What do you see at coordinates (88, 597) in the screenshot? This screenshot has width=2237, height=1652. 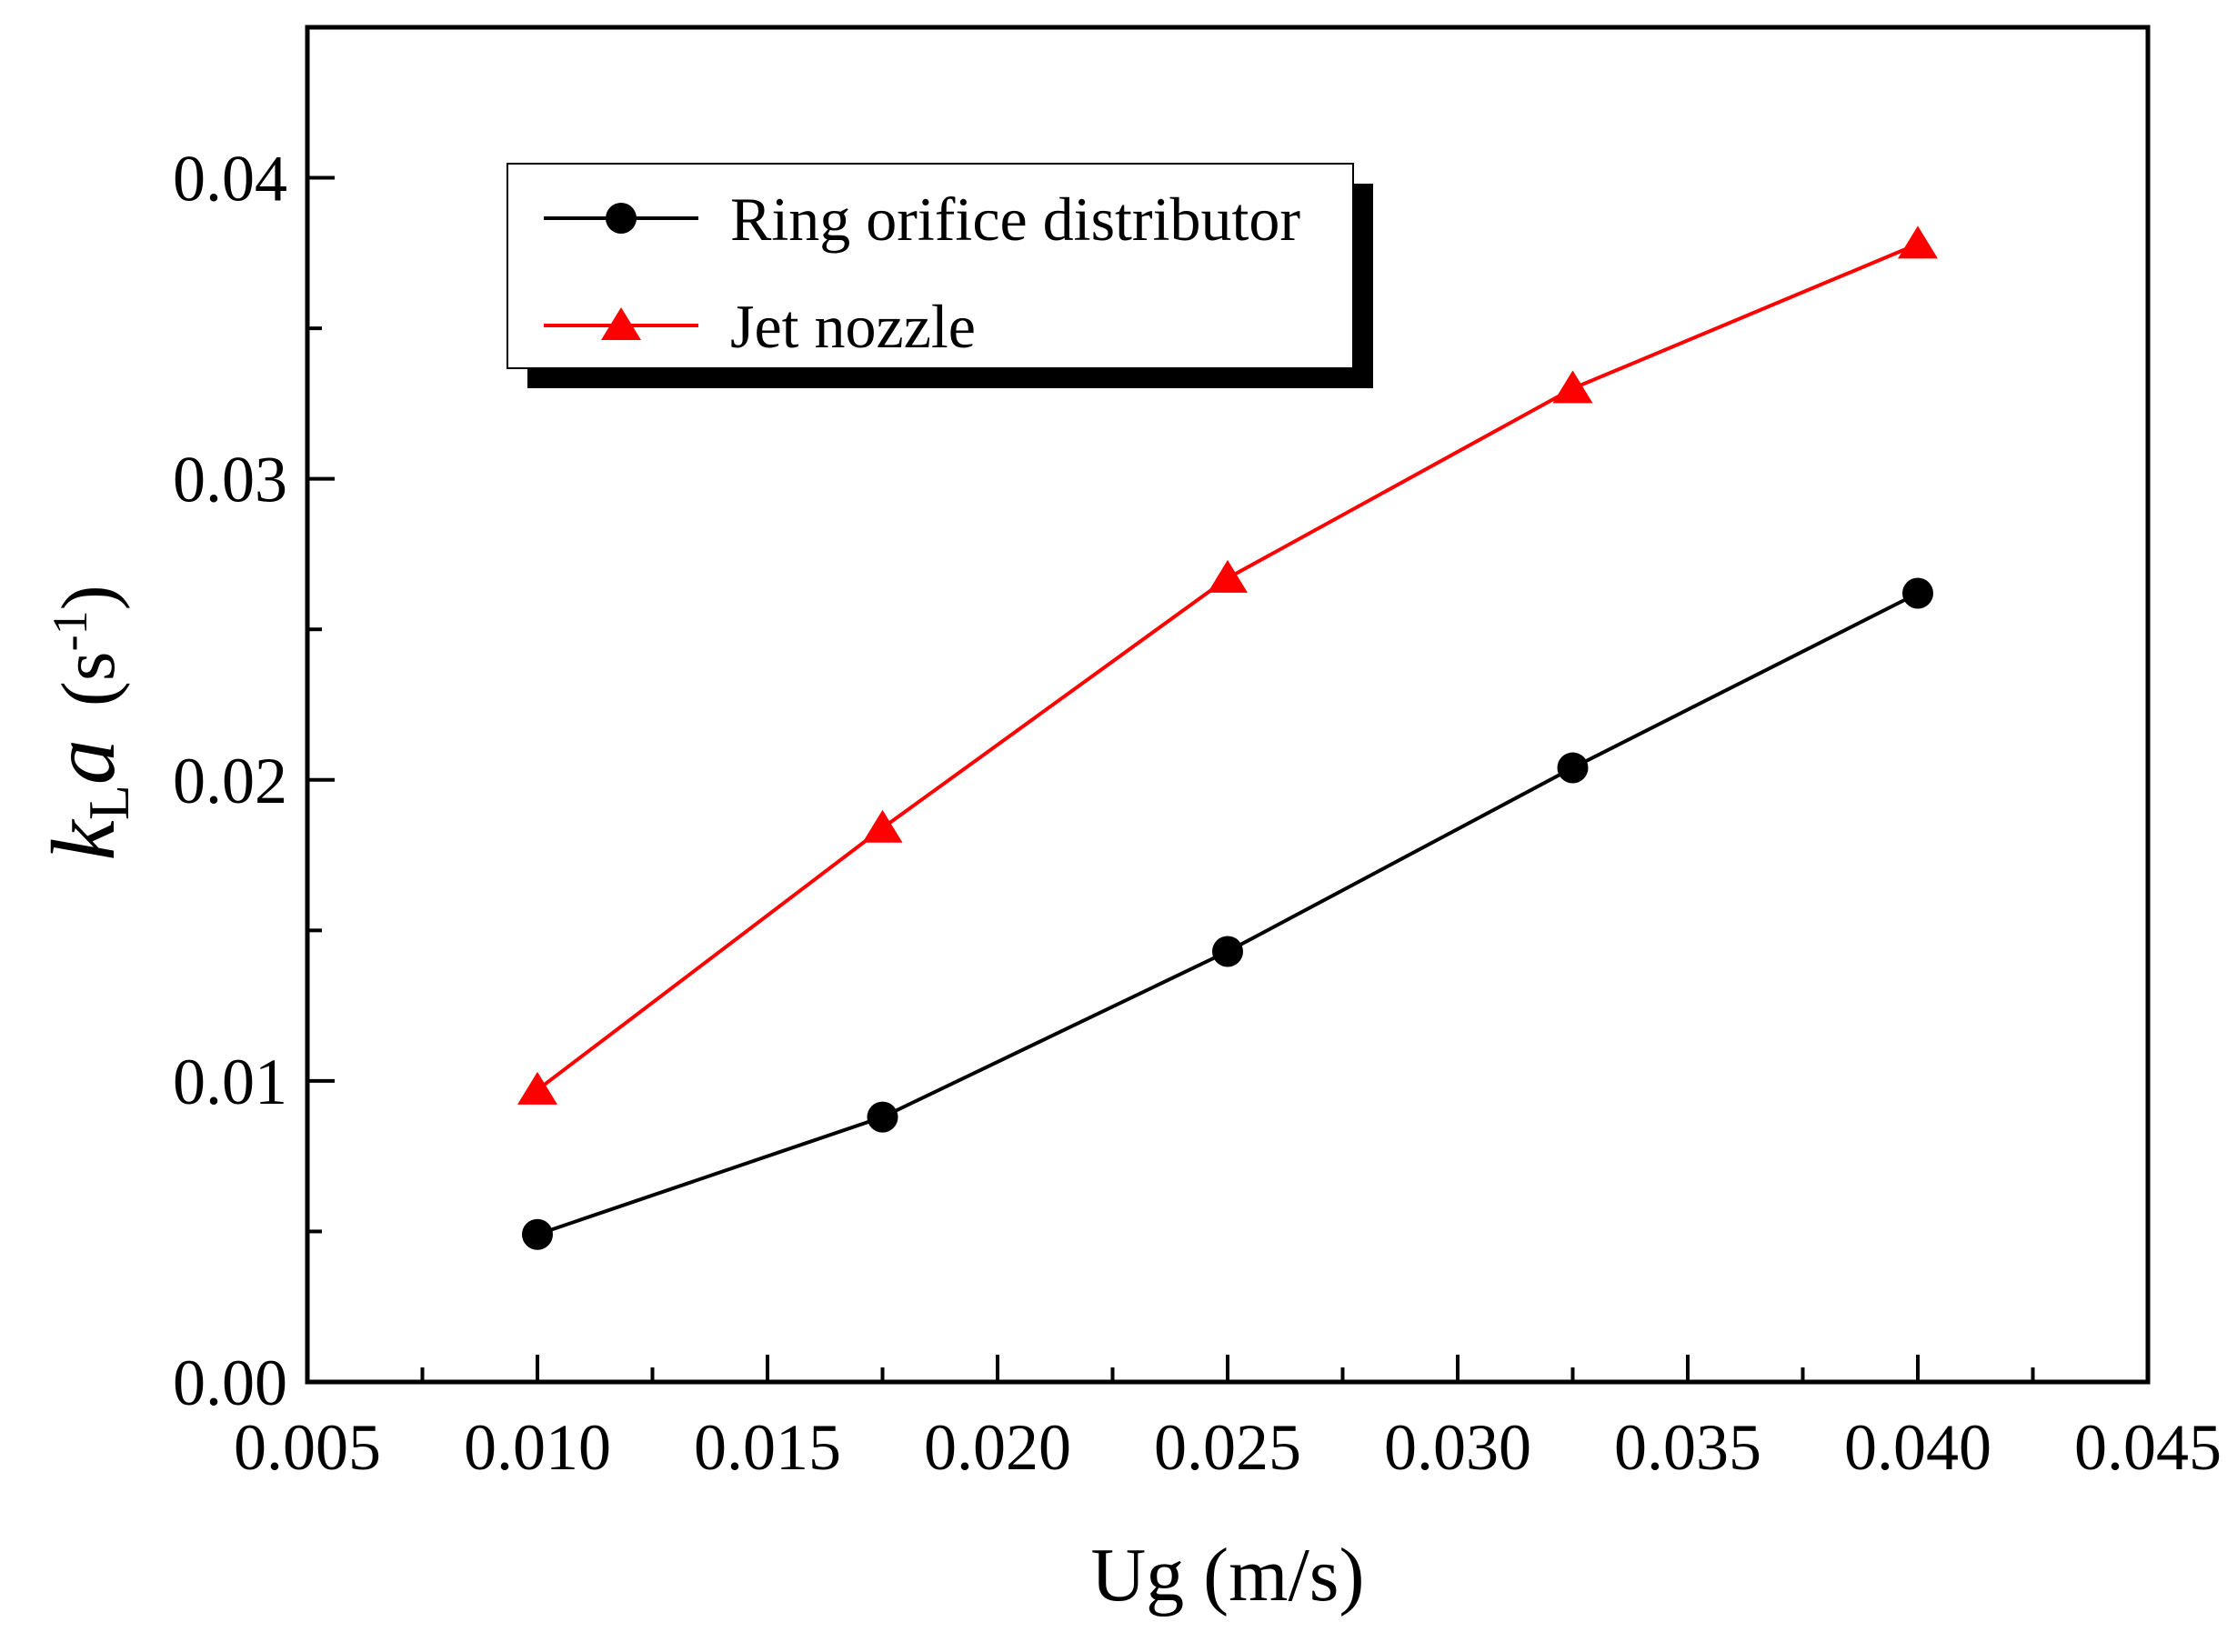 I see `y-axis-title-unit-close: )` at bounding box center [88, 597].